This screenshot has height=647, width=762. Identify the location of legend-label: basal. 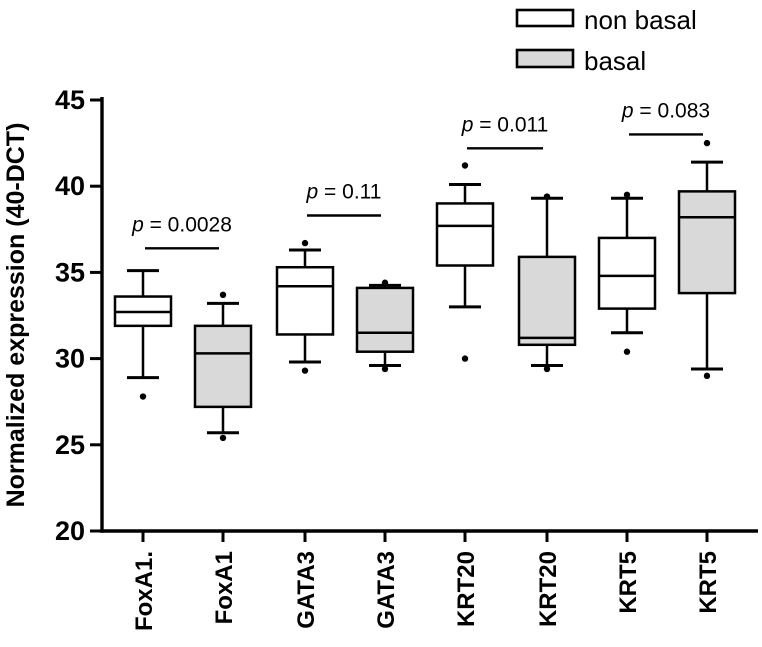
(615, 61).